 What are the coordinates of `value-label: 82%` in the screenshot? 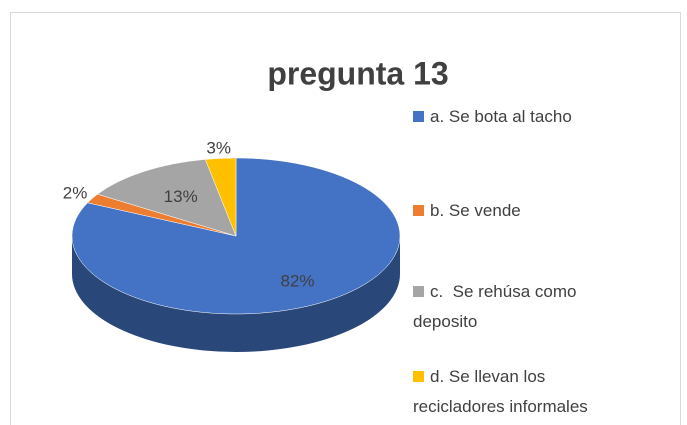 It's located at (297, 281).